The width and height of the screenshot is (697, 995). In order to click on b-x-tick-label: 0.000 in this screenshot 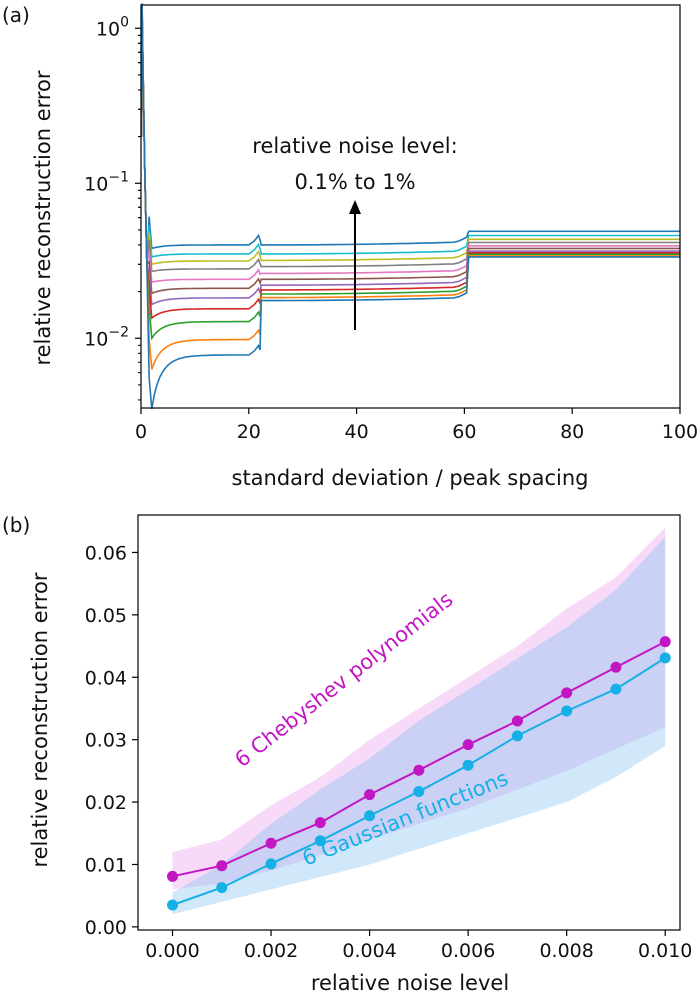, I will do `click(172, 951)`.